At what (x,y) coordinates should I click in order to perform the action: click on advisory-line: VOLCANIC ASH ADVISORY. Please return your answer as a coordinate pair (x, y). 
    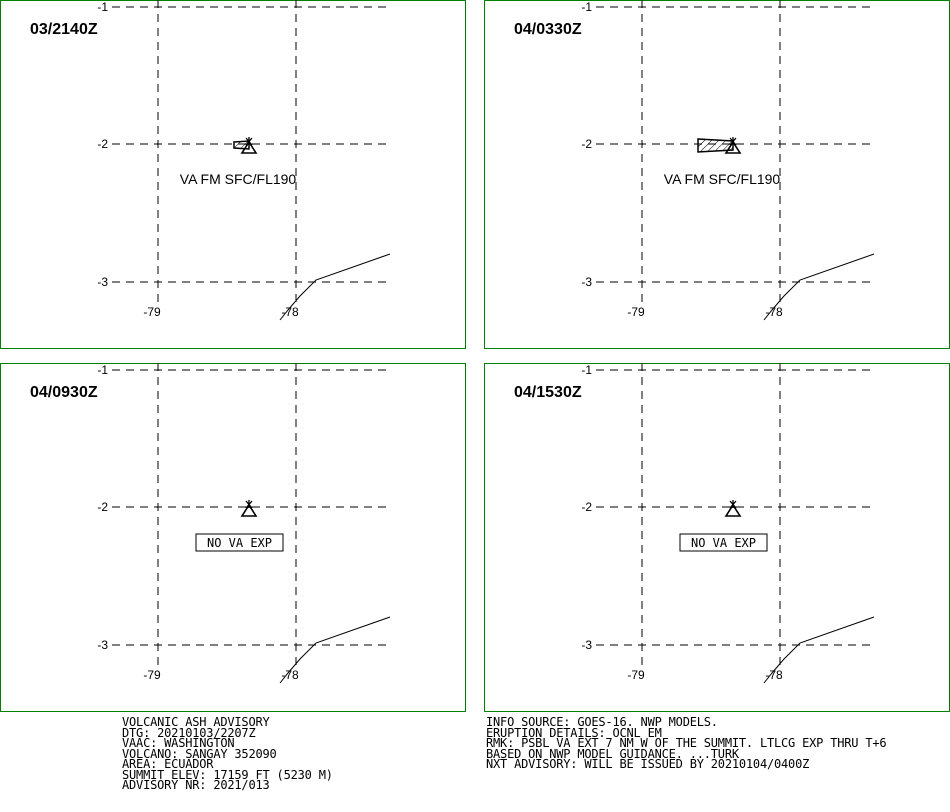
    Looking at the image, I should click on (196, 722).